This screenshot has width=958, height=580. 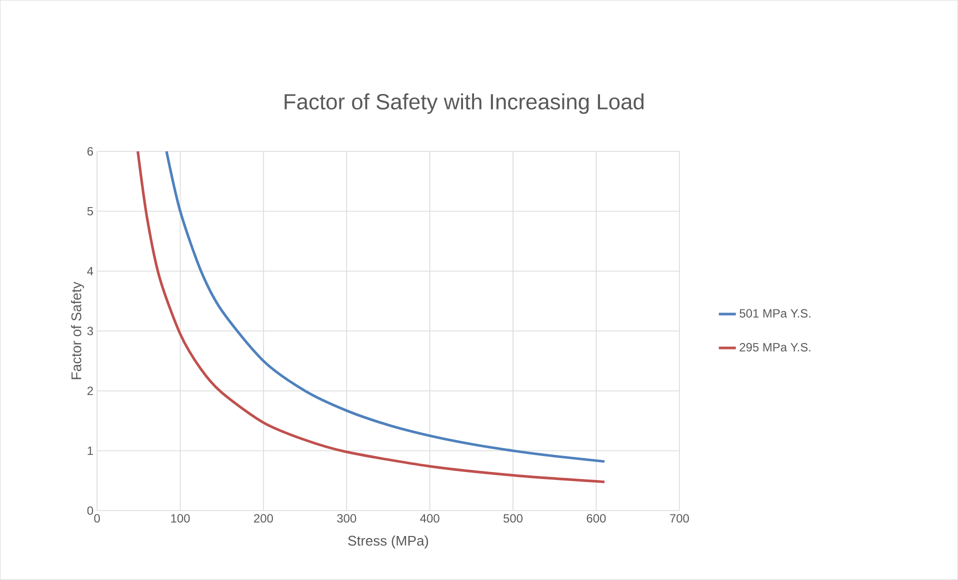 I want to click on x-tick-label: 600, so click(x=596, y=518).